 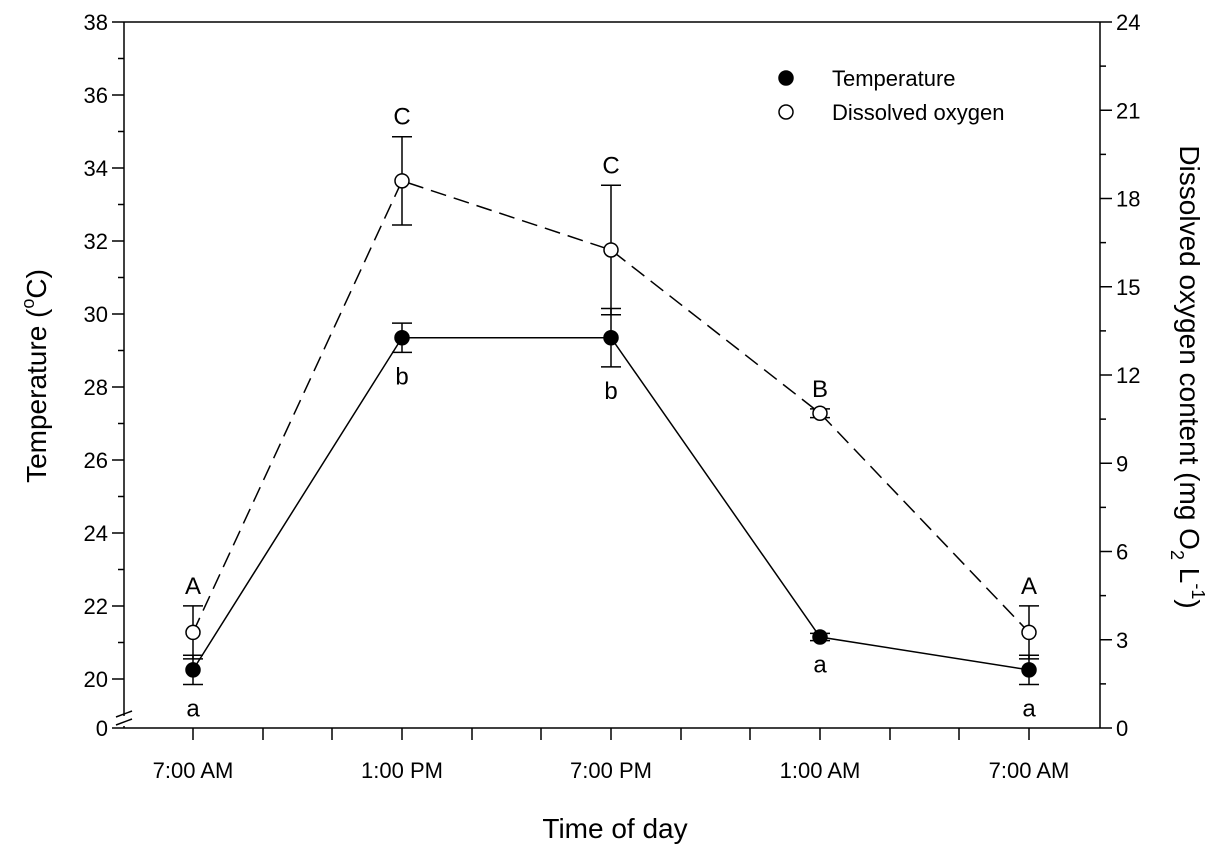 I want to click on left-tick-label: 28, so click(x=96, y=387).